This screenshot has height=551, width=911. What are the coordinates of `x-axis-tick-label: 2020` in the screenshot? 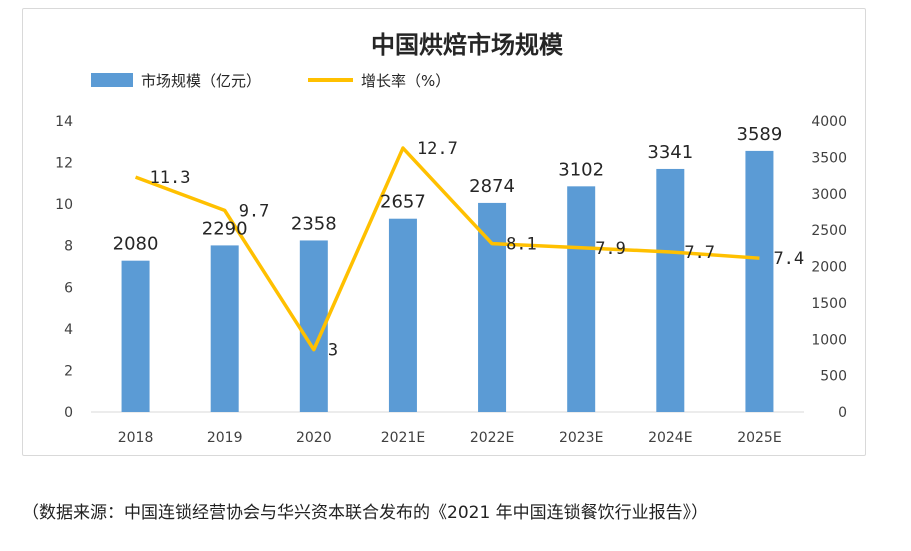 It's located at (314, 438).